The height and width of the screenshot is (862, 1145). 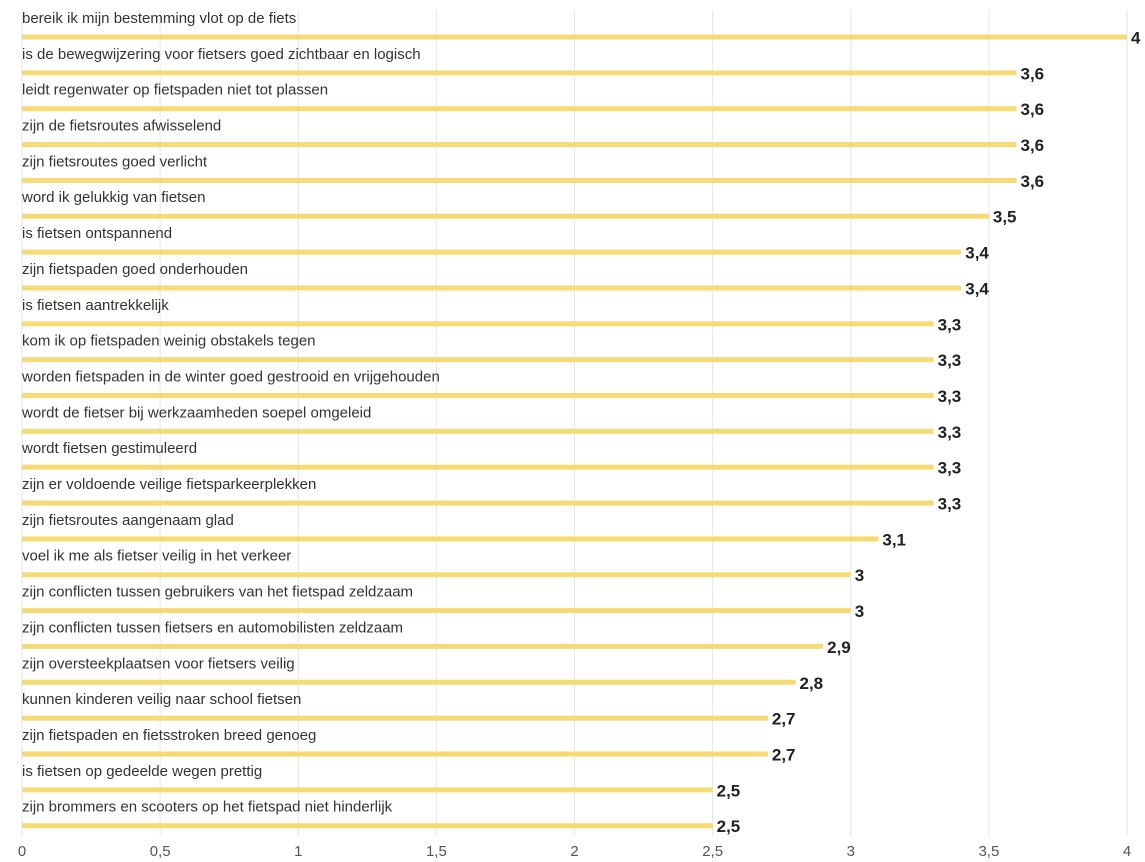 What do you see at coordinates (115, 161) in the screenshot?
I see `category-label: zijn fietsroutes goed verlicht` at bounding box center [115, 161].